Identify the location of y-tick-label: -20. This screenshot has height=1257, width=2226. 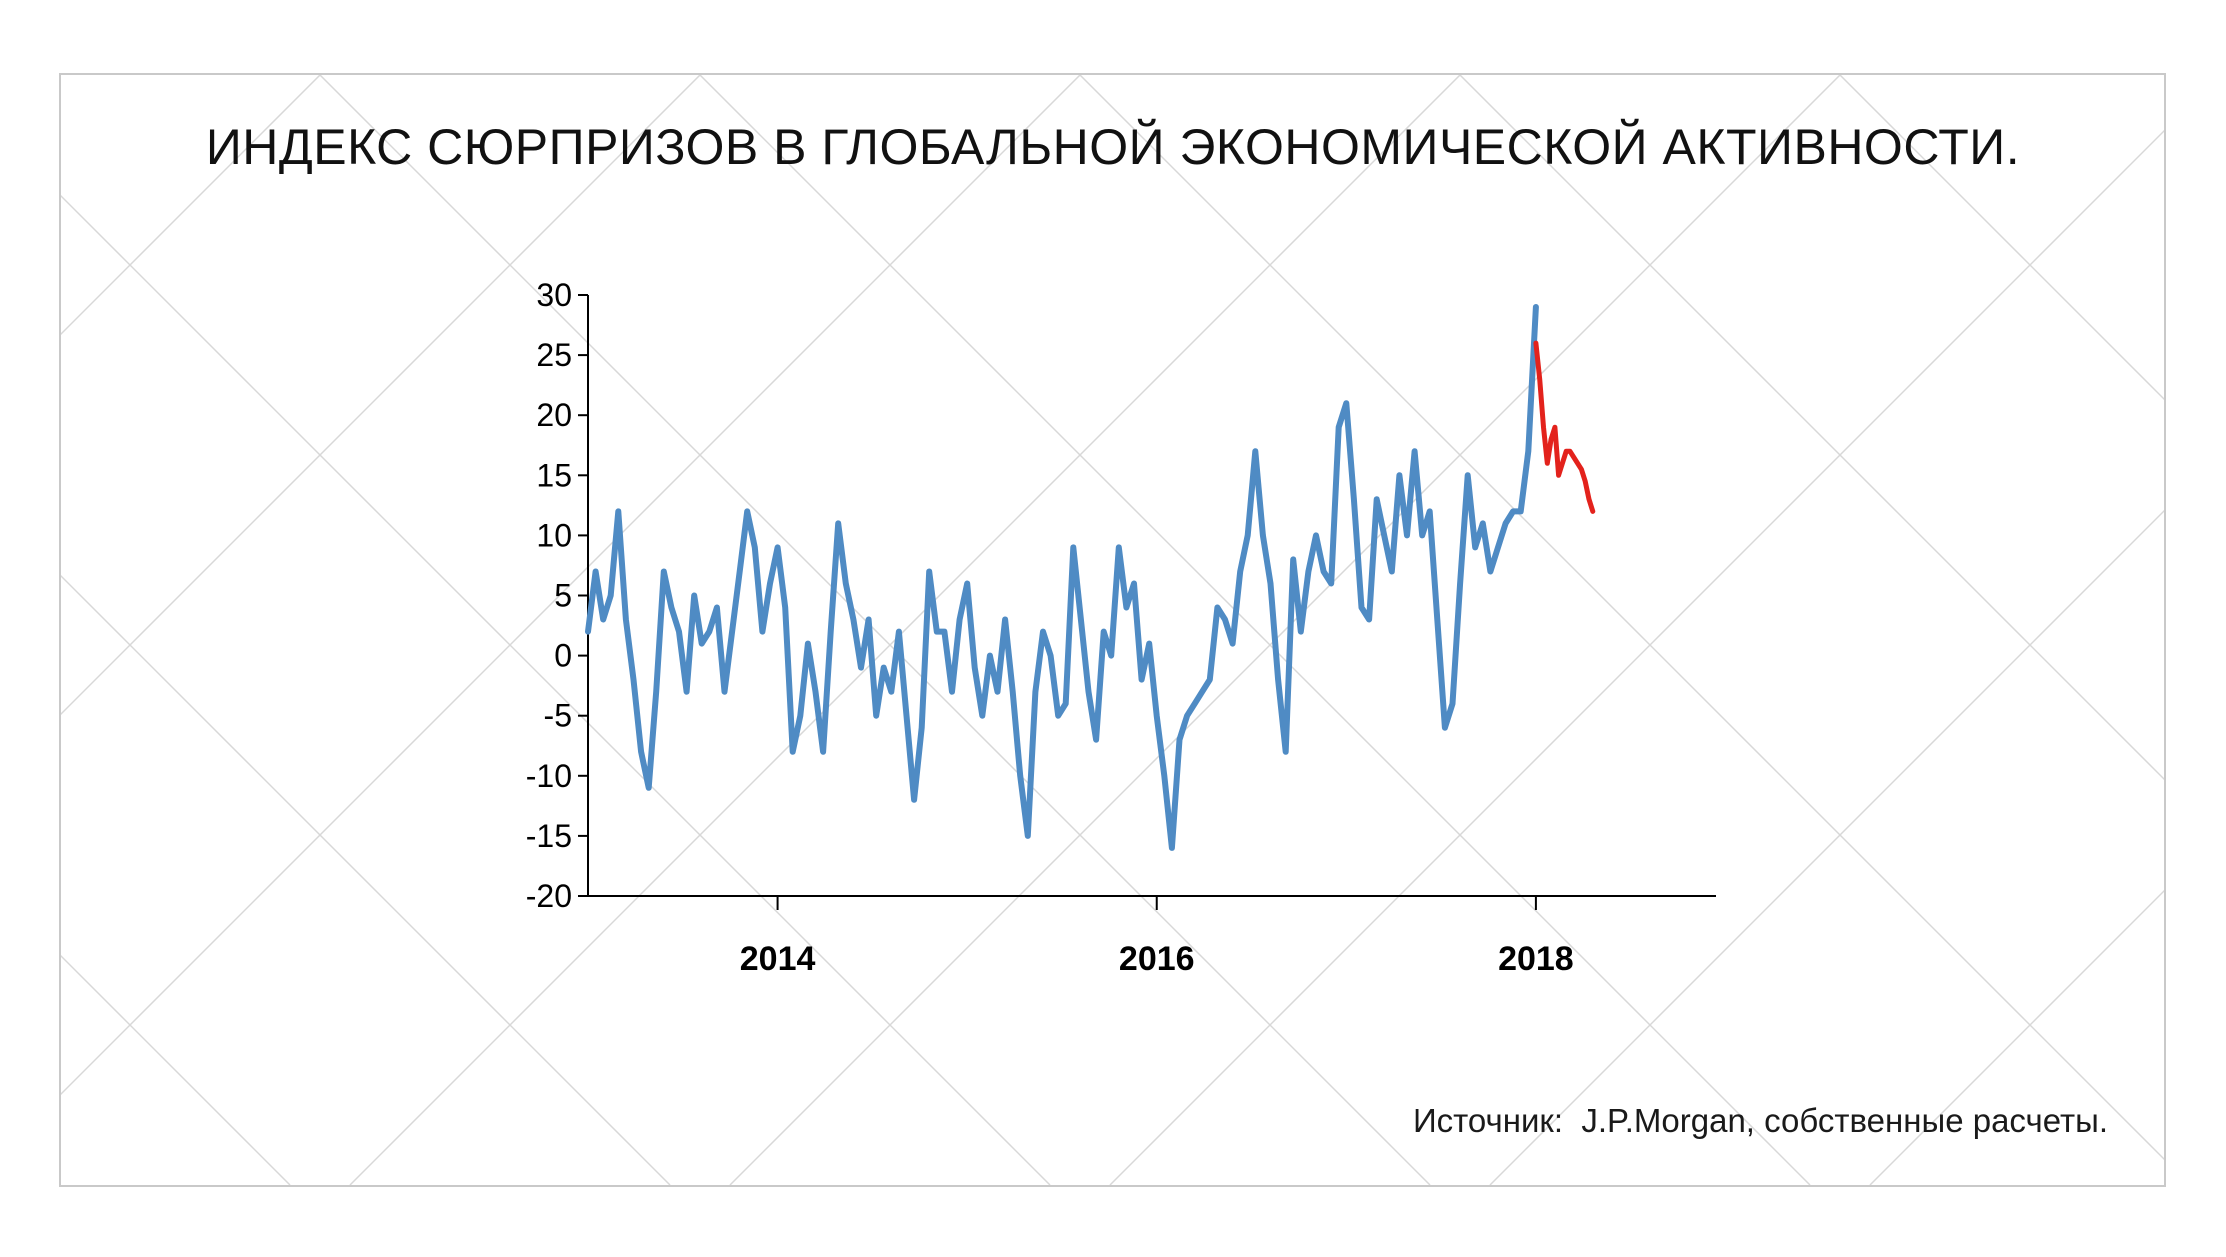
(549, 896).